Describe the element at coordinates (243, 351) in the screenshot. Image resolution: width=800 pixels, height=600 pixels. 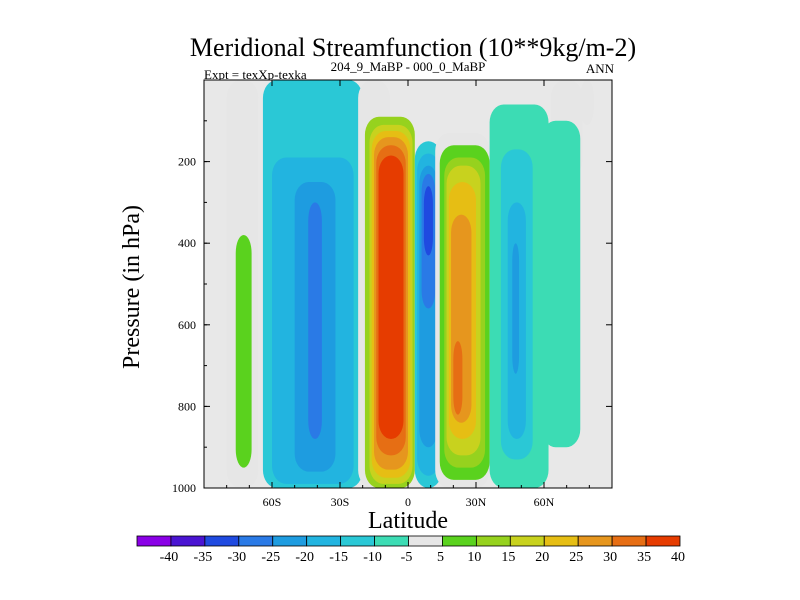
I see `region-sh-polar-band` at that location.